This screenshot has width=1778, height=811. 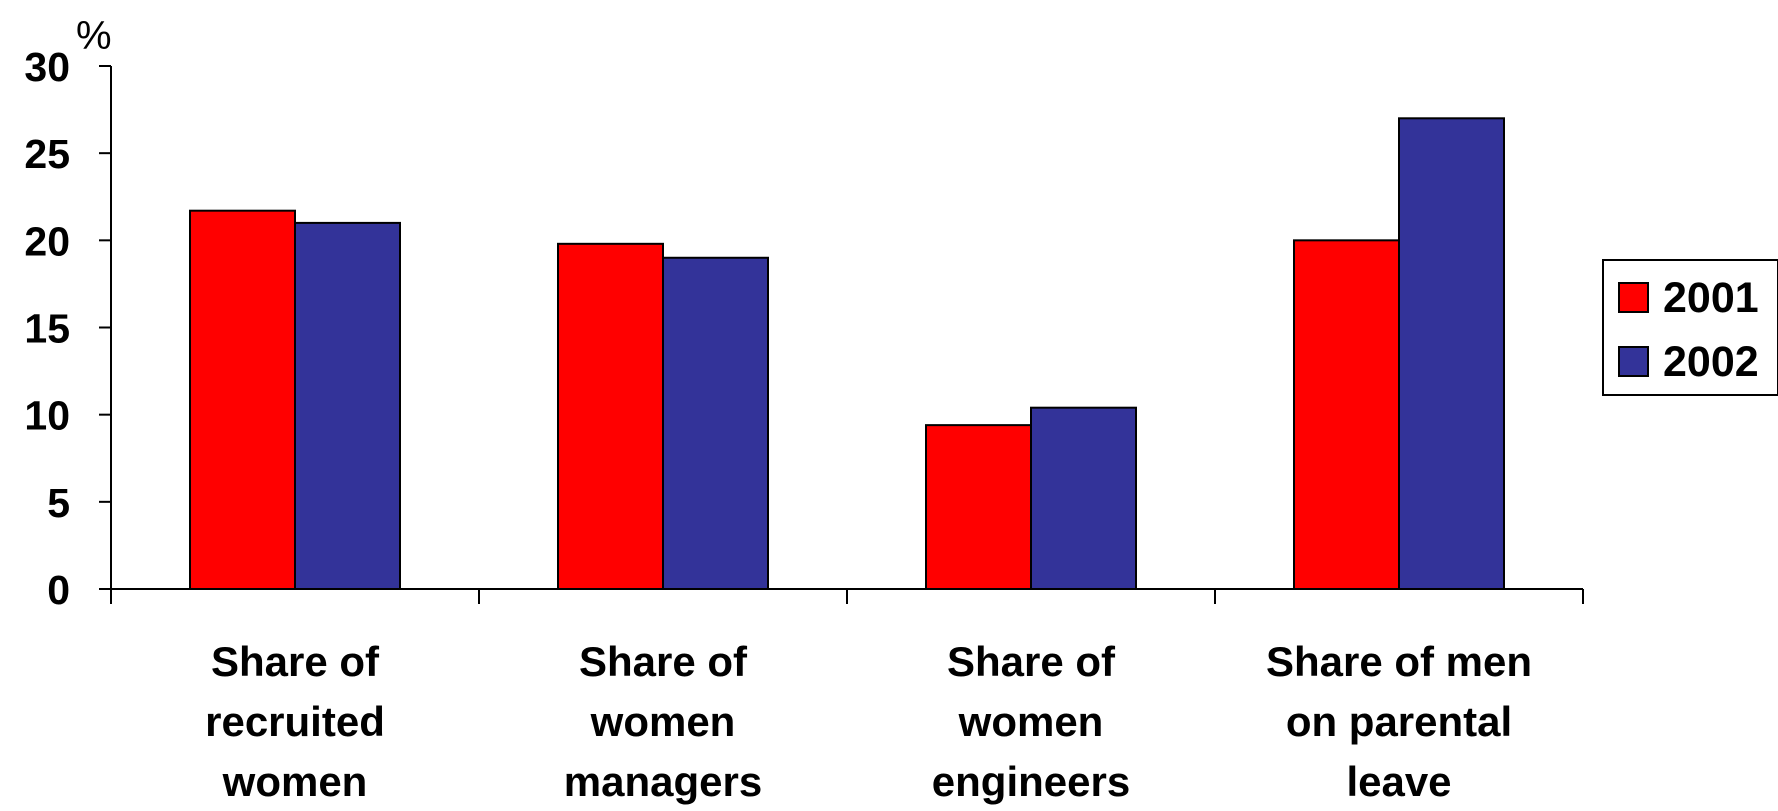 What do you see at coordinates (295, 721) in the screenshot?
I see `category-label-line: recruited` at bounding box center [295, 721].